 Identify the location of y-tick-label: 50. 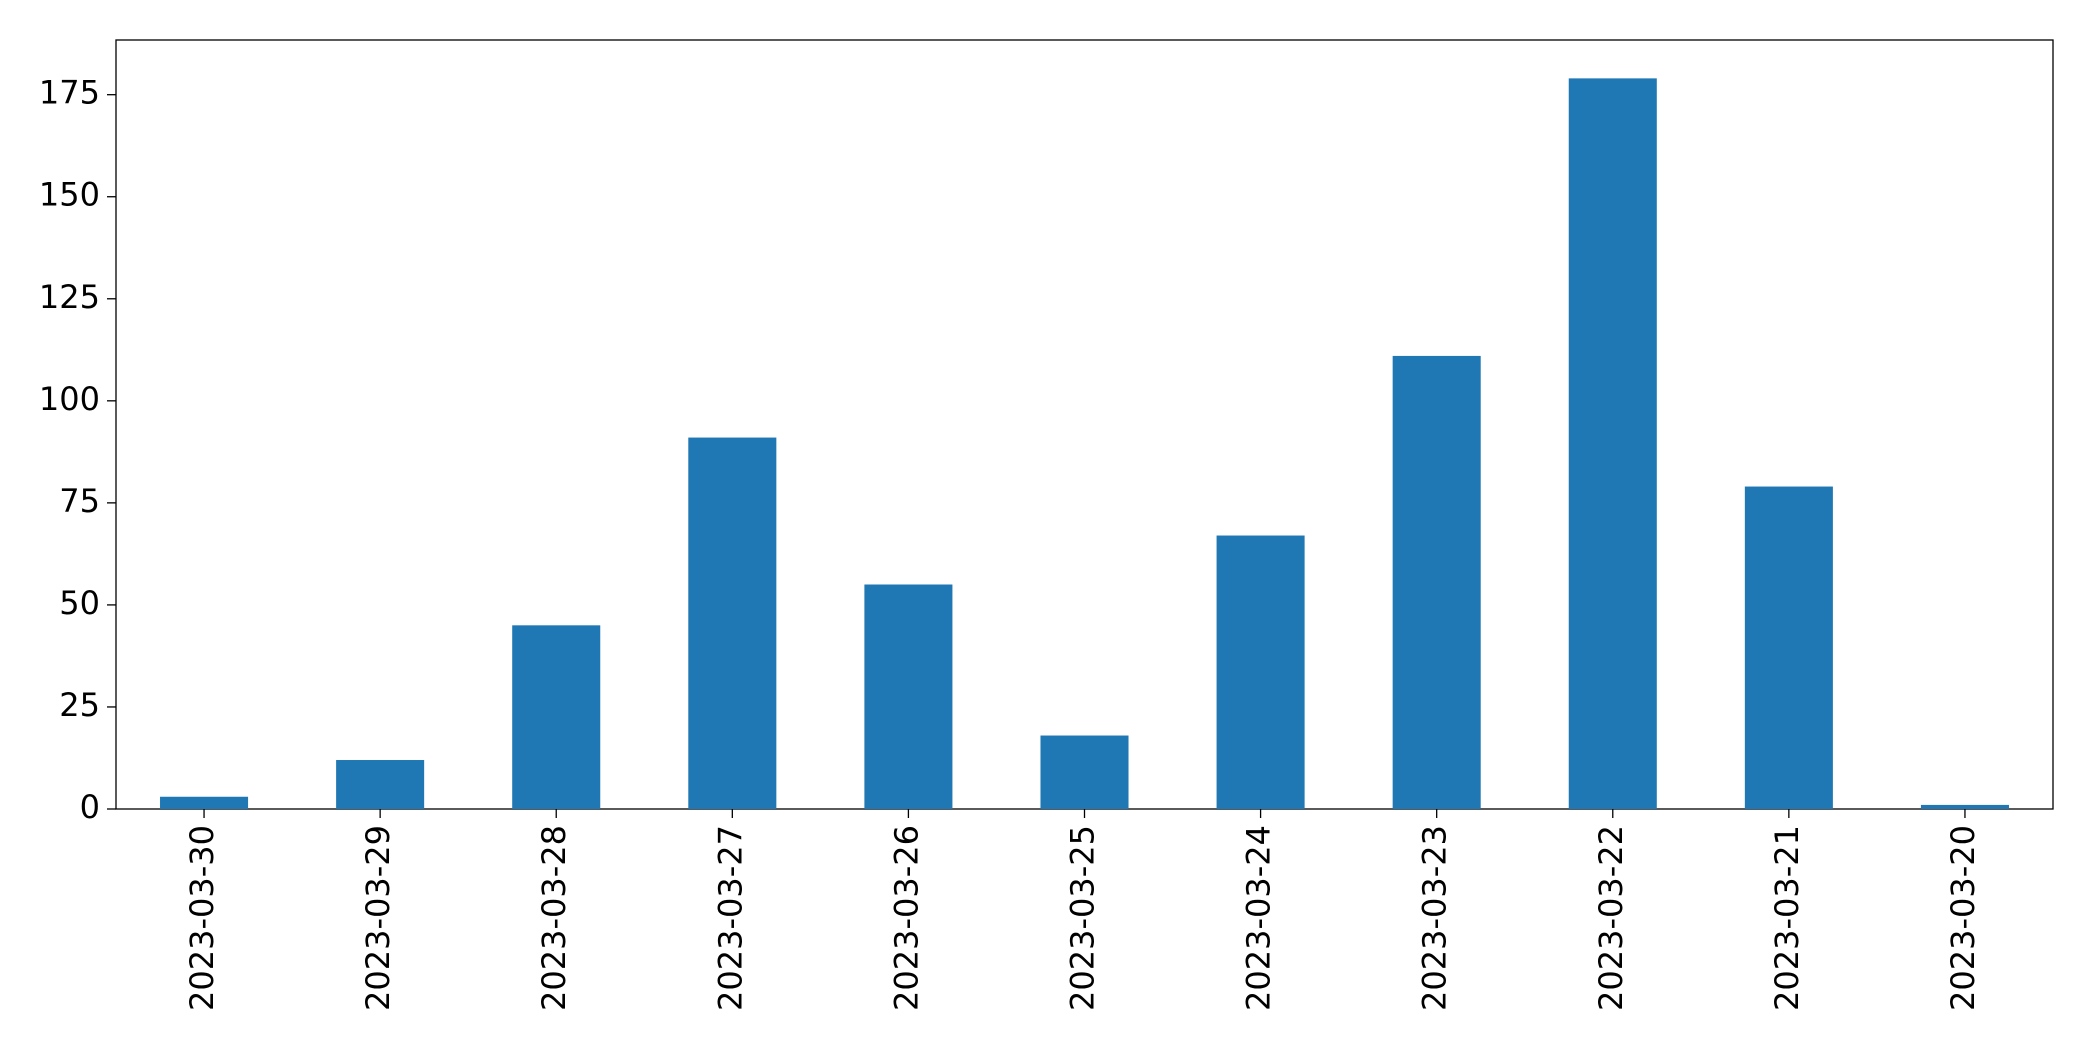
(79, 603).